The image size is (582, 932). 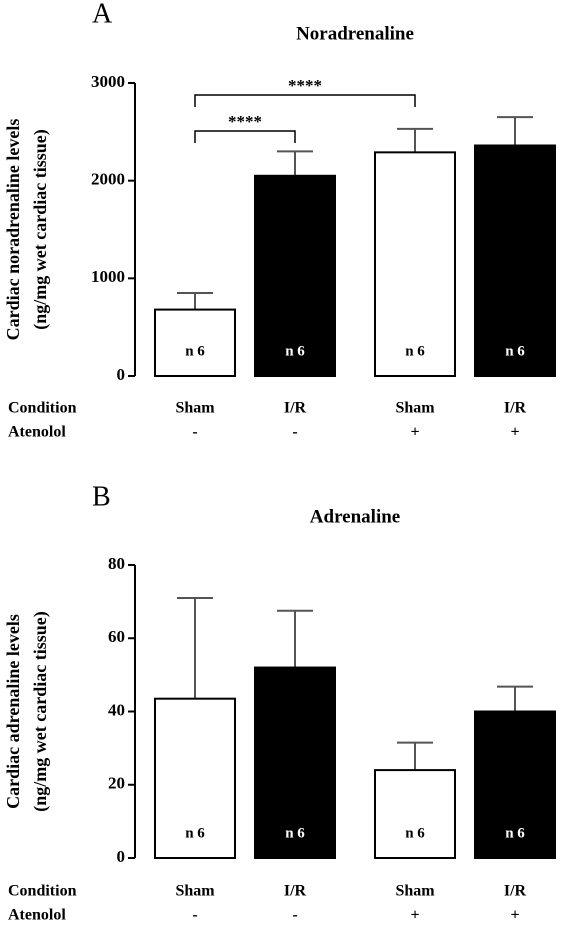 I want to click on y-tick-label: 40, so click(x=116, y=709).